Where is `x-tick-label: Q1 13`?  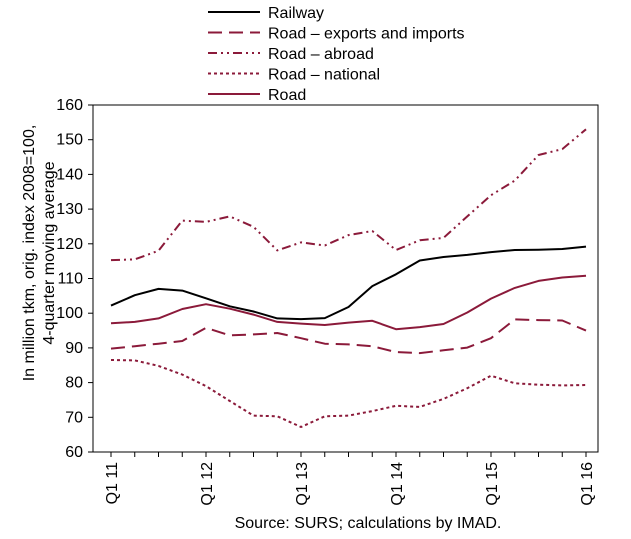
x-tick-label: Q1 13 is located at coordinates (302, 484).